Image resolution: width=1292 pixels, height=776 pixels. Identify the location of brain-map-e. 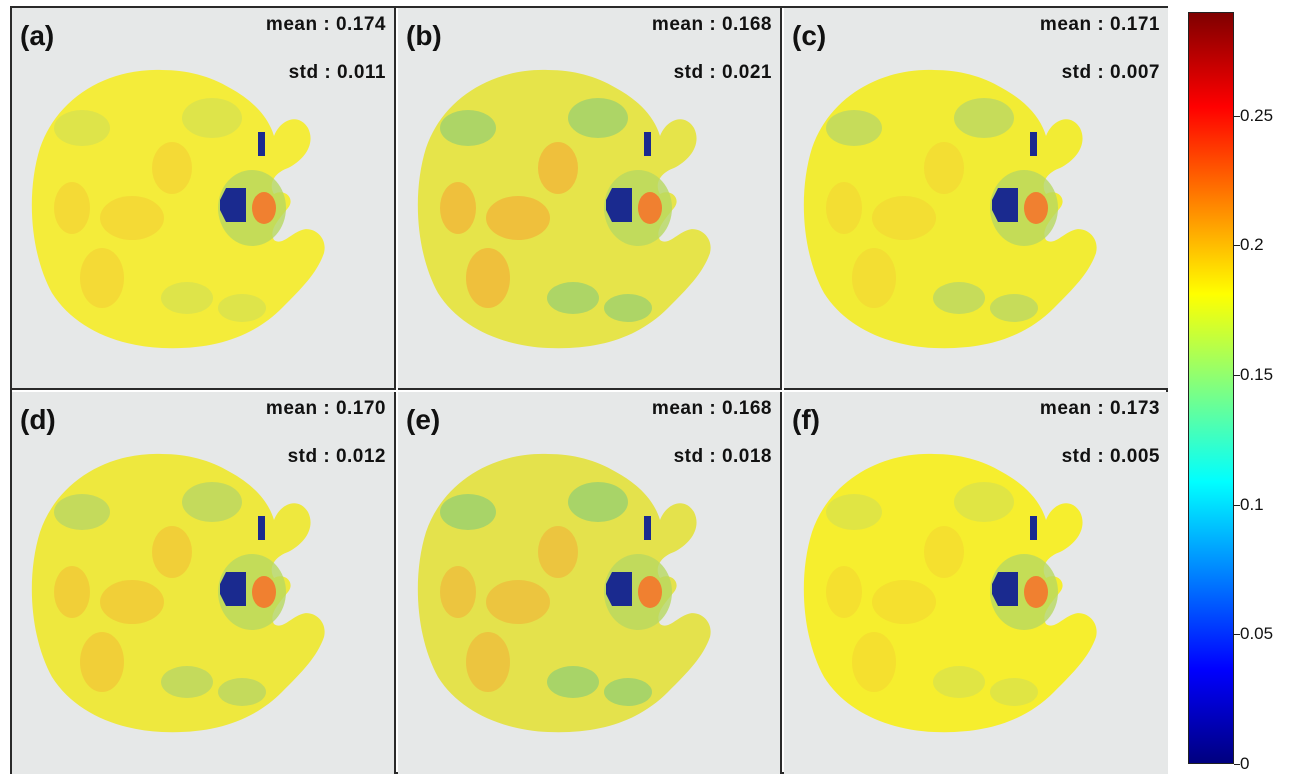
(564, 593).